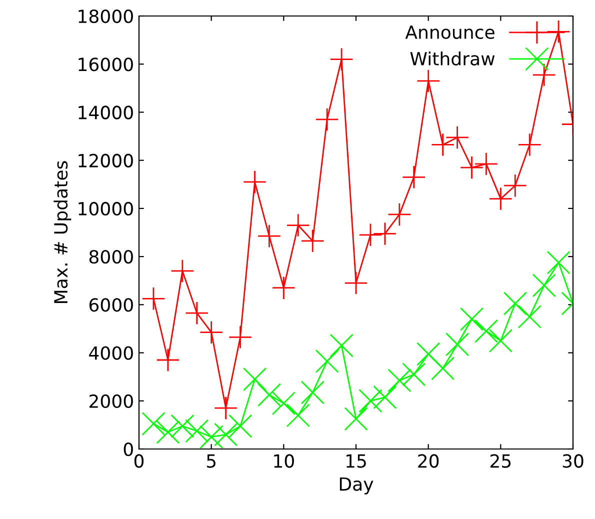  Describe the element at coordinates (111, 257) in the screenshot. I see `y-tick-label: 8000` at that location.